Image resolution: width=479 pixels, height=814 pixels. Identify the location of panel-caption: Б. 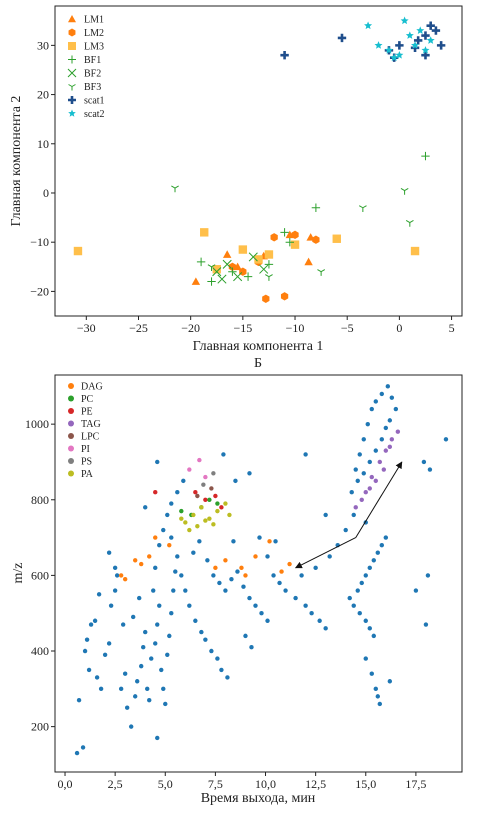
(258, 363).